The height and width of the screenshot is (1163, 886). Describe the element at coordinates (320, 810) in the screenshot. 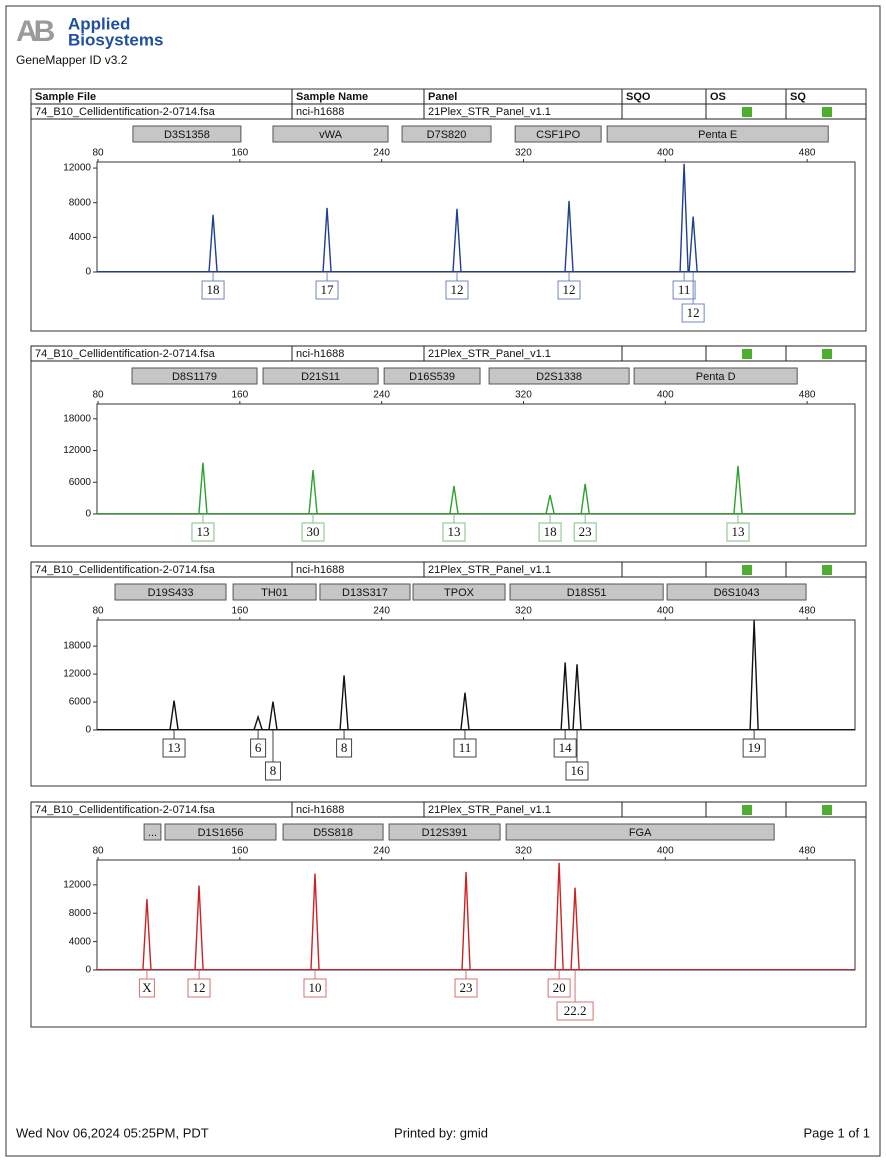

I see `sample-name: nci-h1688` at that location.